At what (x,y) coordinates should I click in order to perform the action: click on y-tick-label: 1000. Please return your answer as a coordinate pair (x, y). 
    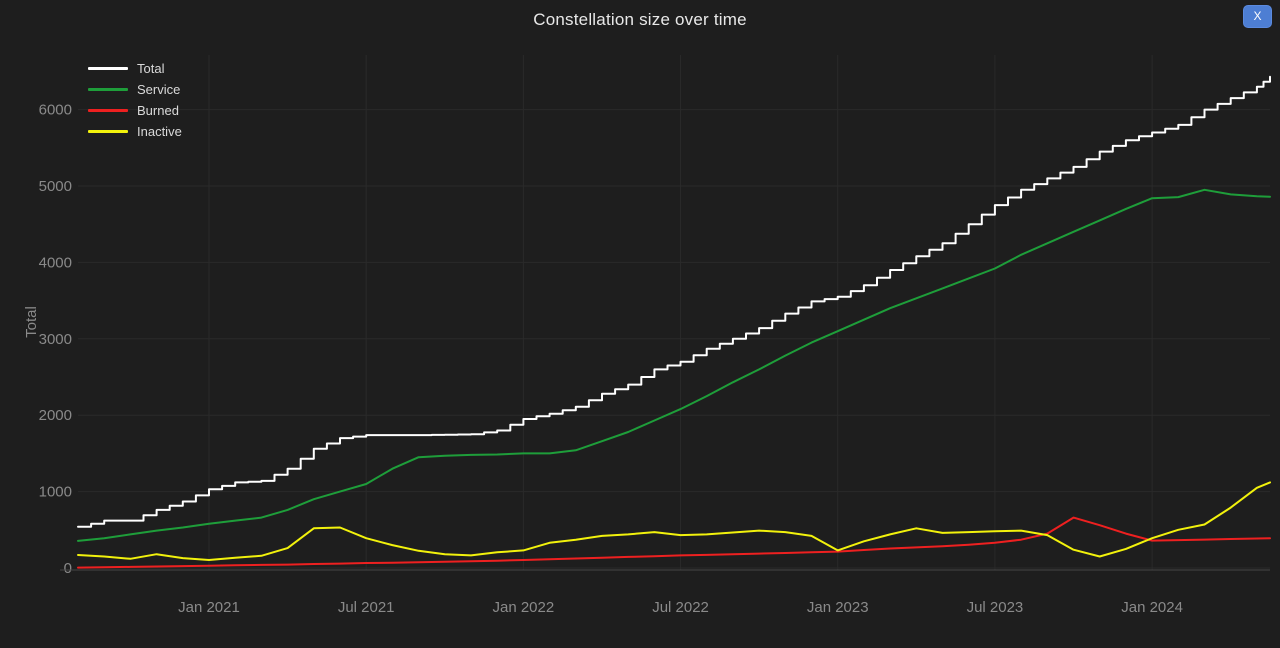
    Looking at the image, I should click on (55, 492).